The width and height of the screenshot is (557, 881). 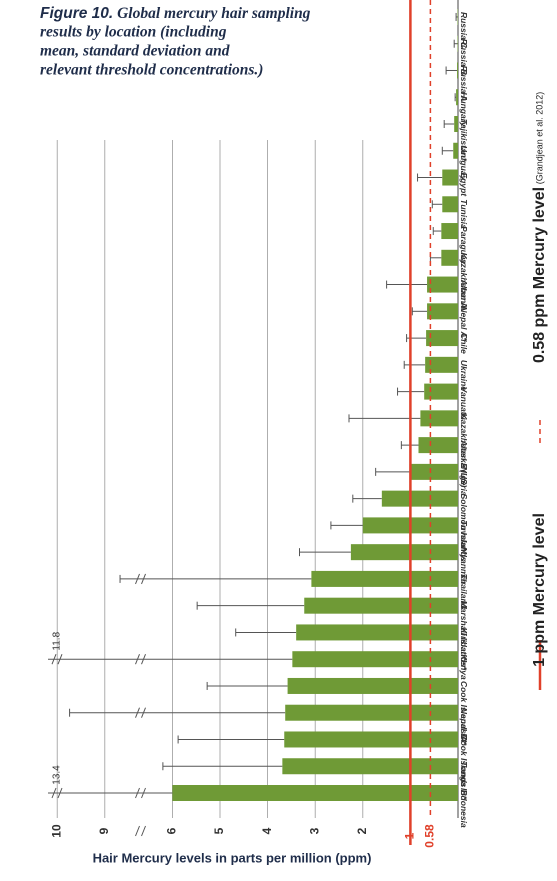 What do you see at coordinates (214, 13) in the screenshot?
I see `title-line: Global mercury hair sampling` at bounding box center [214, 13].